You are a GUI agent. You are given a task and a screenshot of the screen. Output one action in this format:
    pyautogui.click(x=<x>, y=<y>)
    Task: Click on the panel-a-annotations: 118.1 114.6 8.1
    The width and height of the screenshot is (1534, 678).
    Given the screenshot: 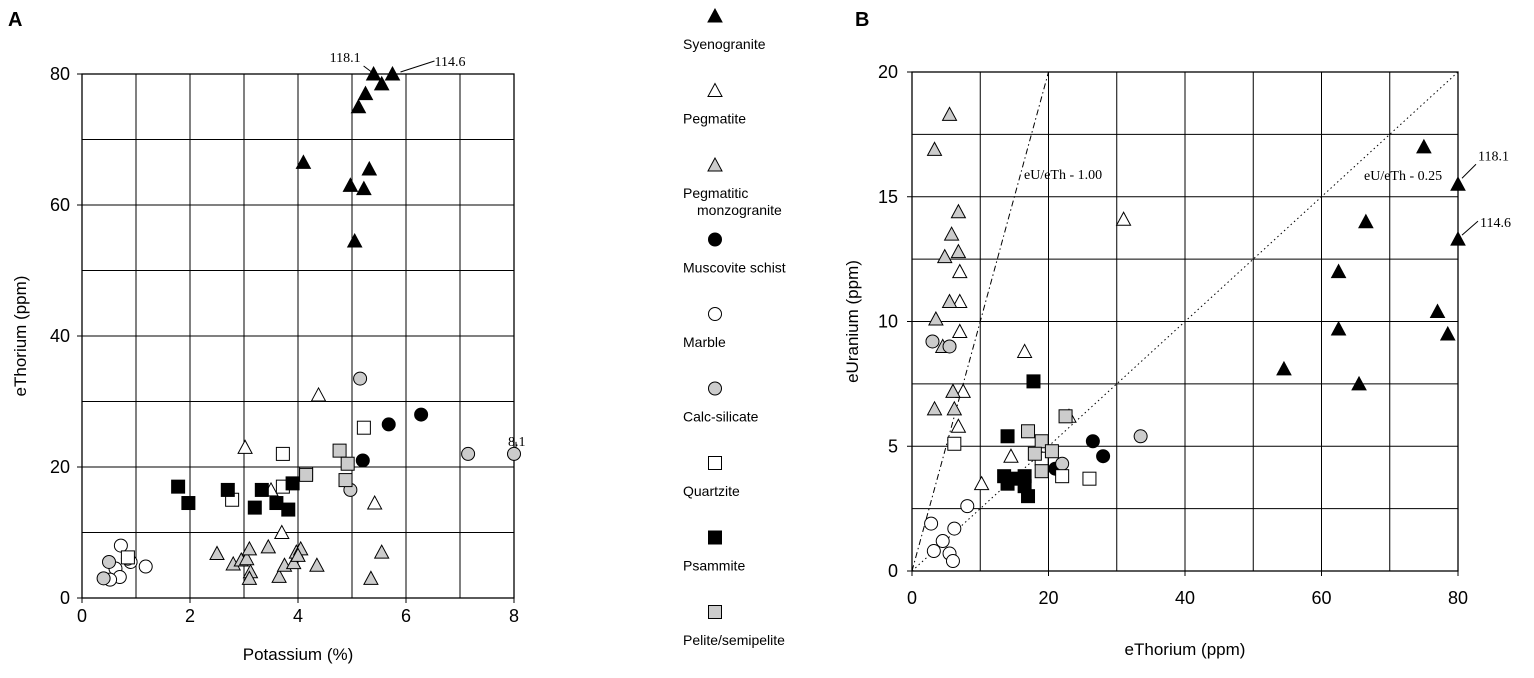 What is the action you would take?
    pyautogui.click(x=428, y=250)
    